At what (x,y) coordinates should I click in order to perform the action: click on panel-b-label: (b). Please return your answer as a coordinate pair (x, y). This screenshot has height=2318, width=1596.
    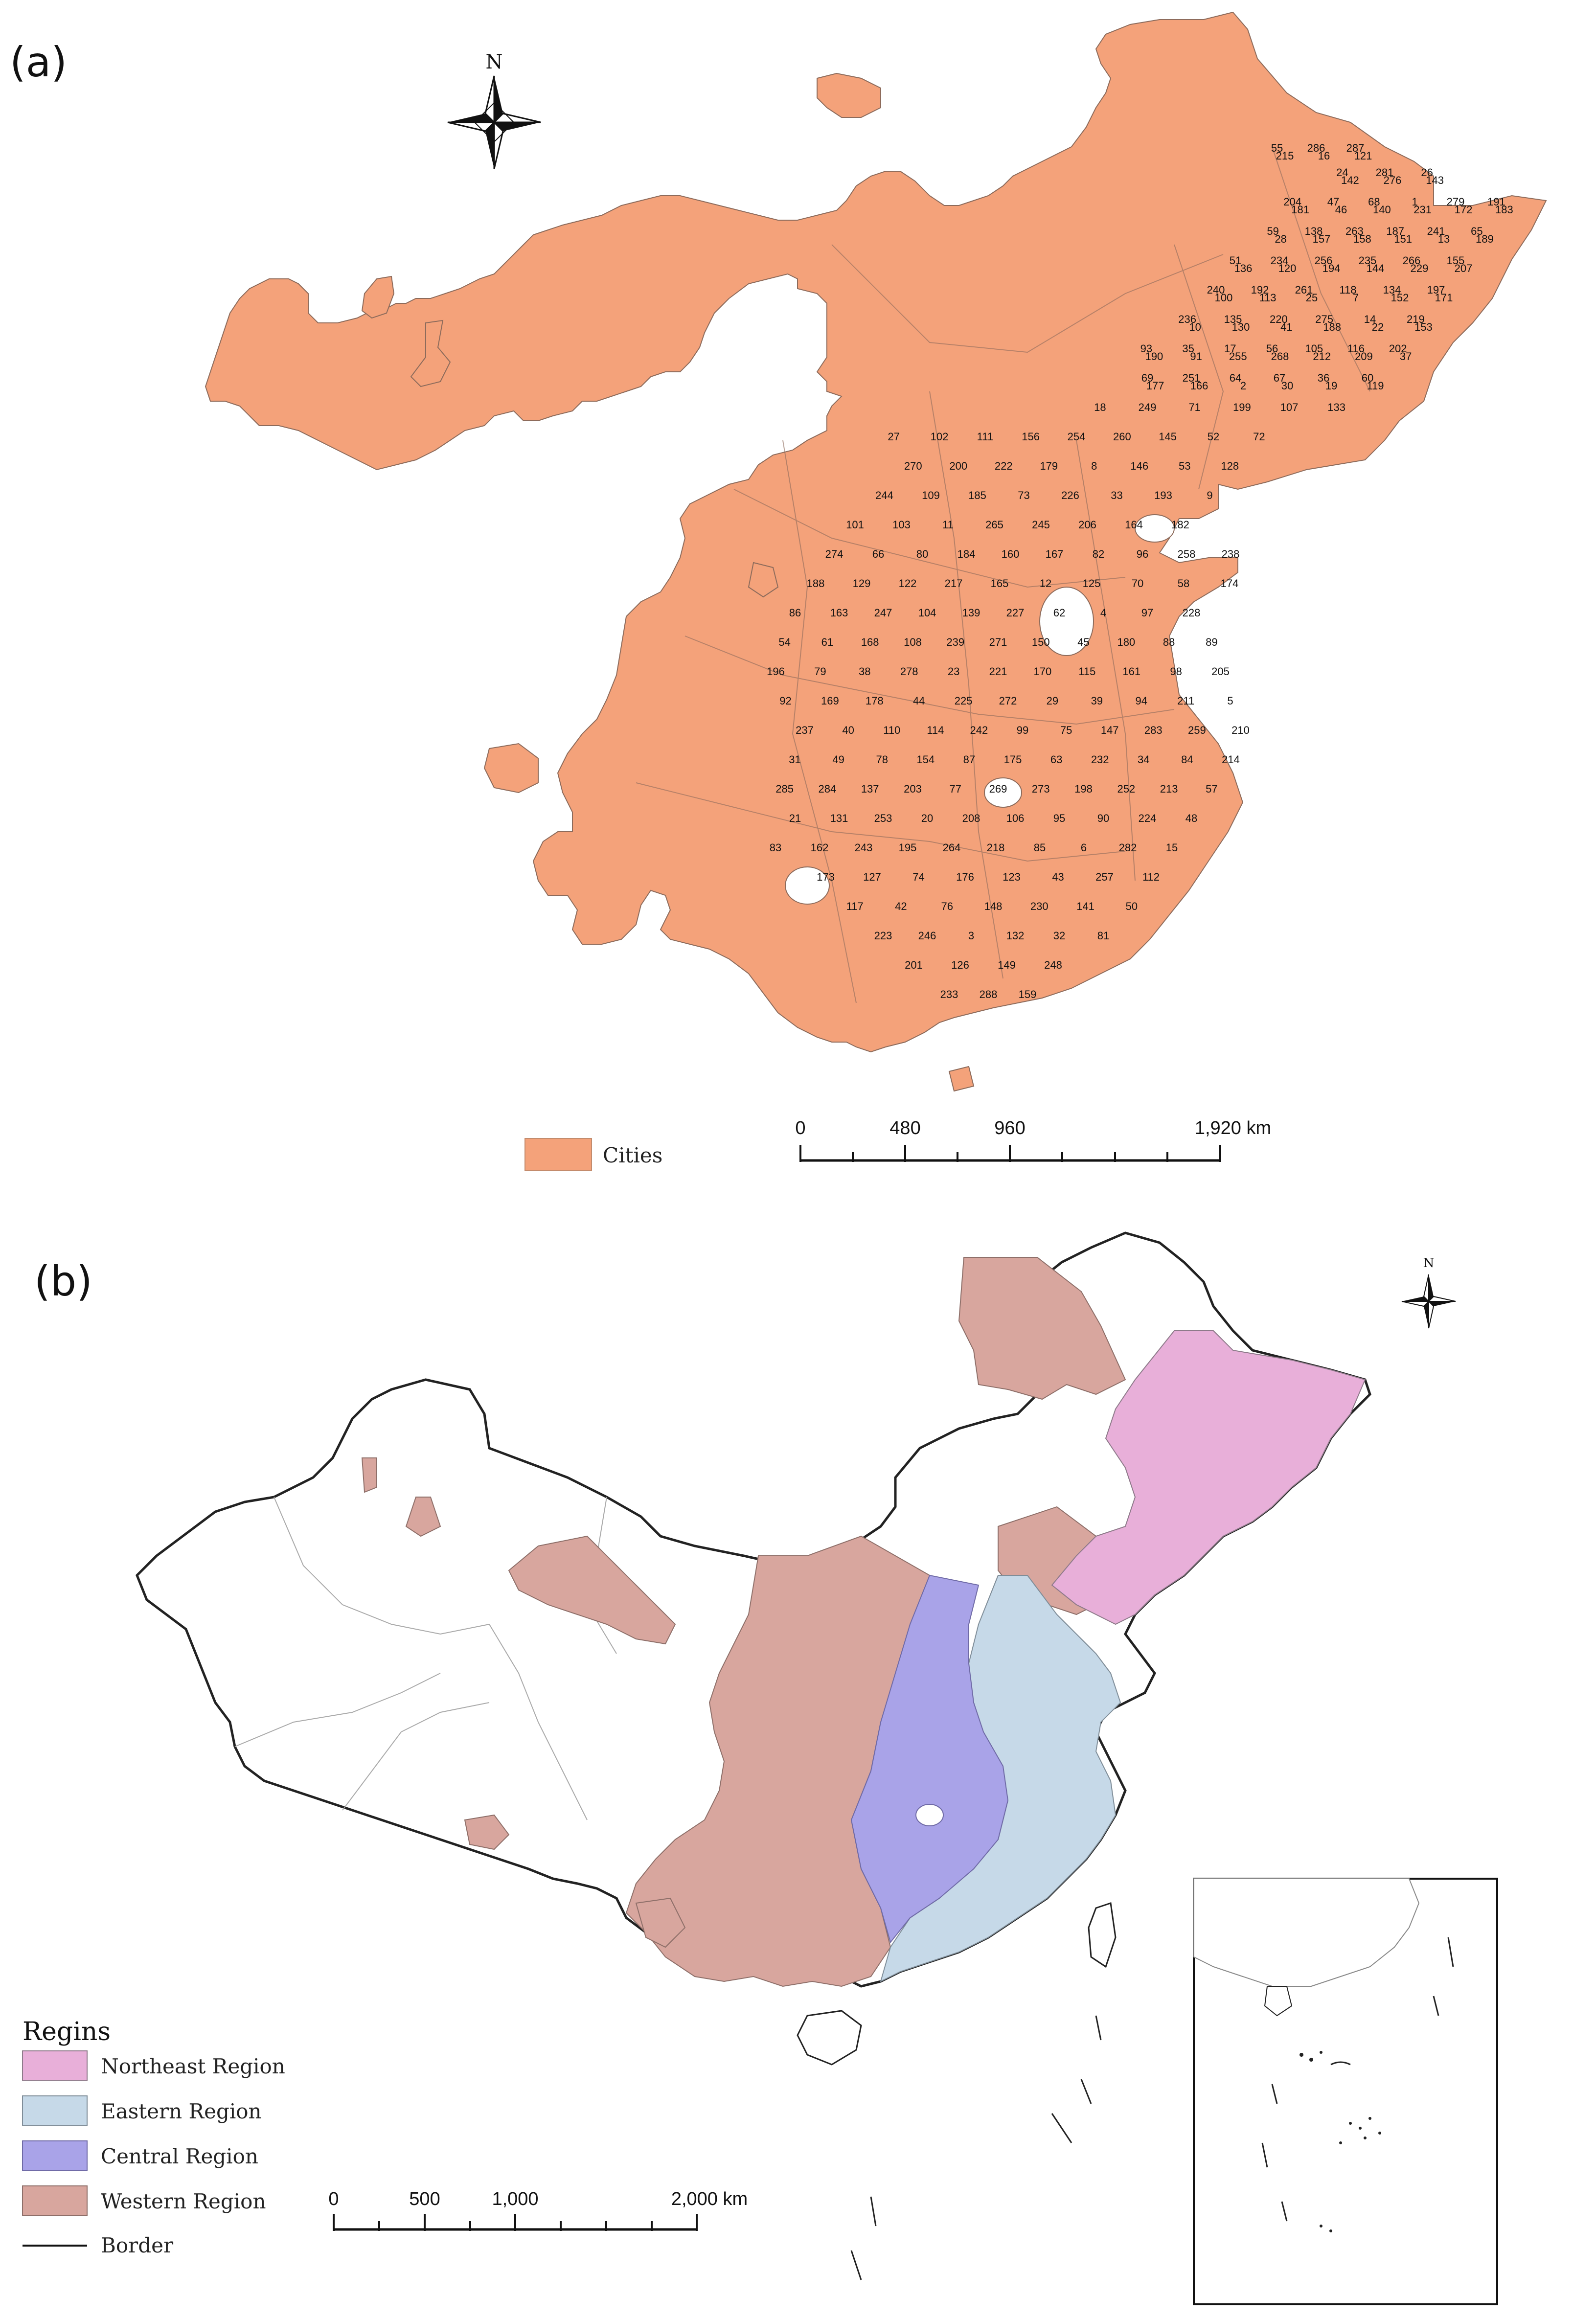
    Looking at the image, I should click on (63, 1281).